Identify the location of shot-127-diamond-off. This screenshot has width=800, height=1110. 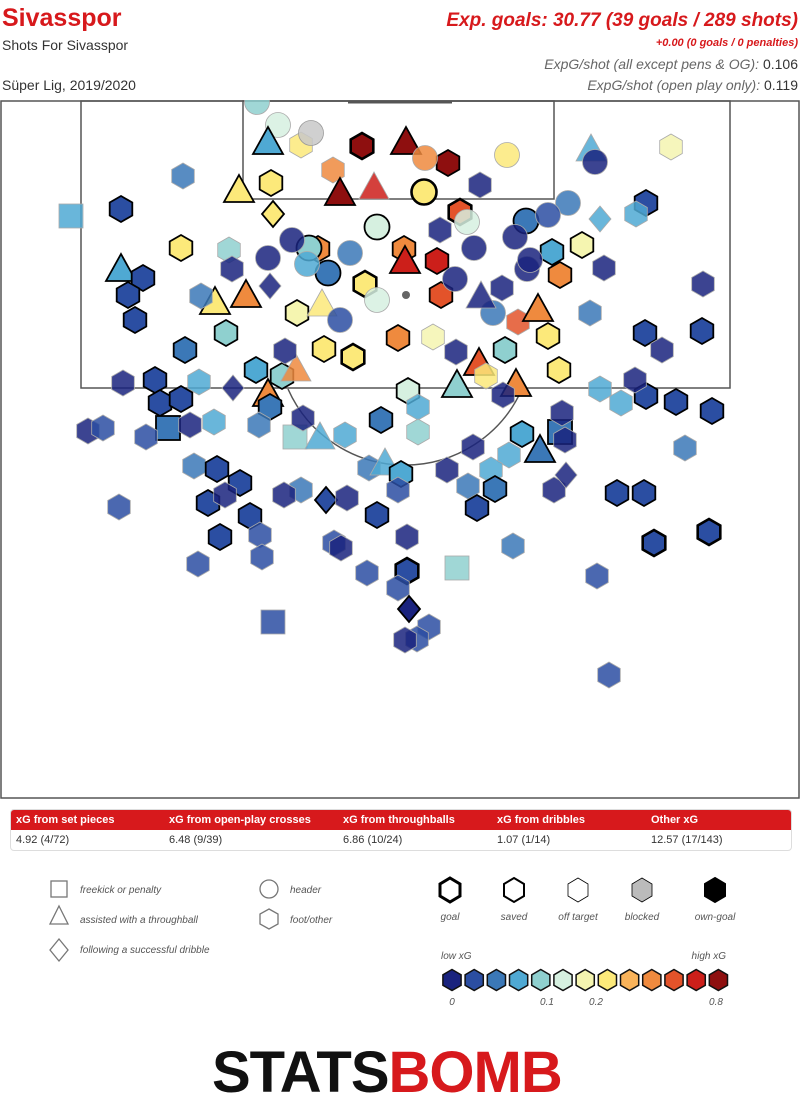
(566, 475).